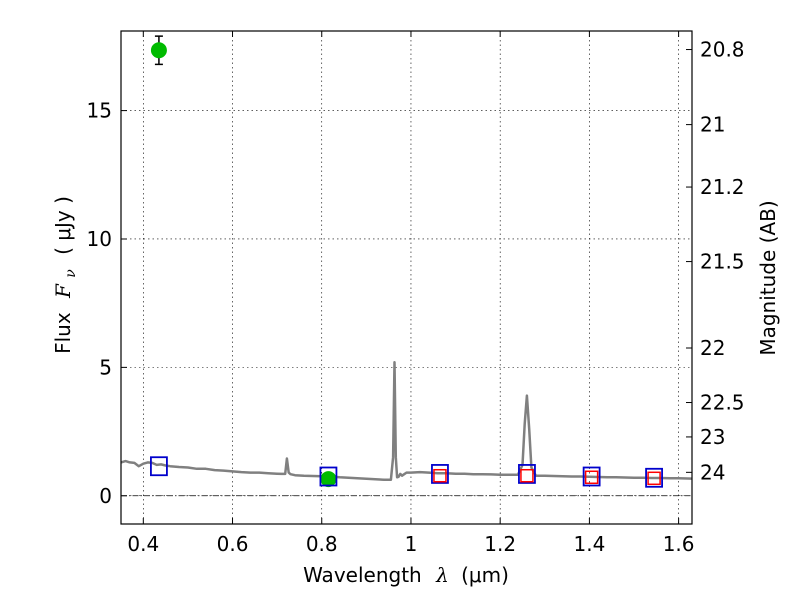 The image size is (800, 600). I want to click on mag-tick-label: 21.2, so click(722, 187).